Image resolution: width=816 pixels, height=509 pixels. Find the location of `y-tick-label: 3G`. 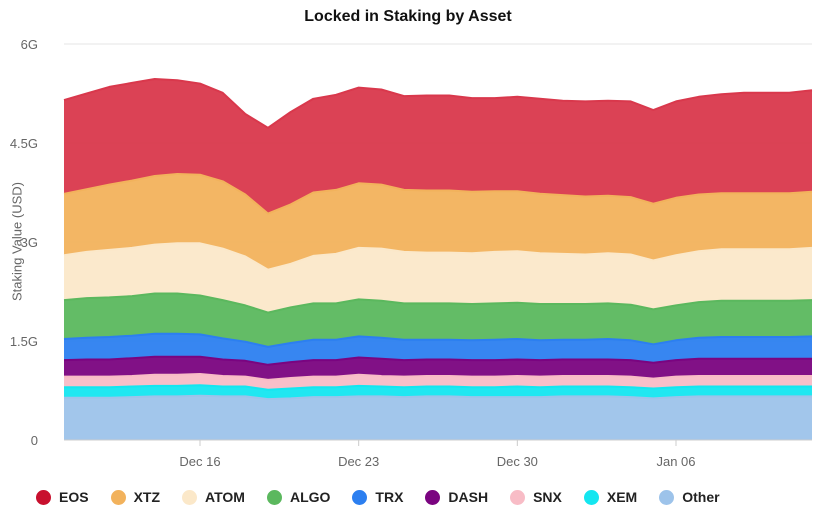

y-tick-label: 3G is located at coordinates (29, 242).